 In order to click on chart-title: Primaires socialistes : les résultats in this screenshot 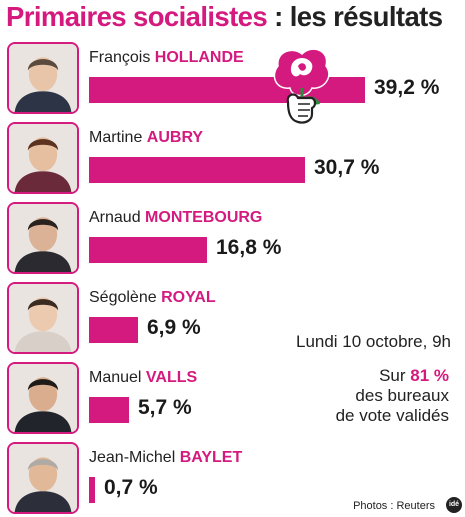, I will do `click(224, 19)`.